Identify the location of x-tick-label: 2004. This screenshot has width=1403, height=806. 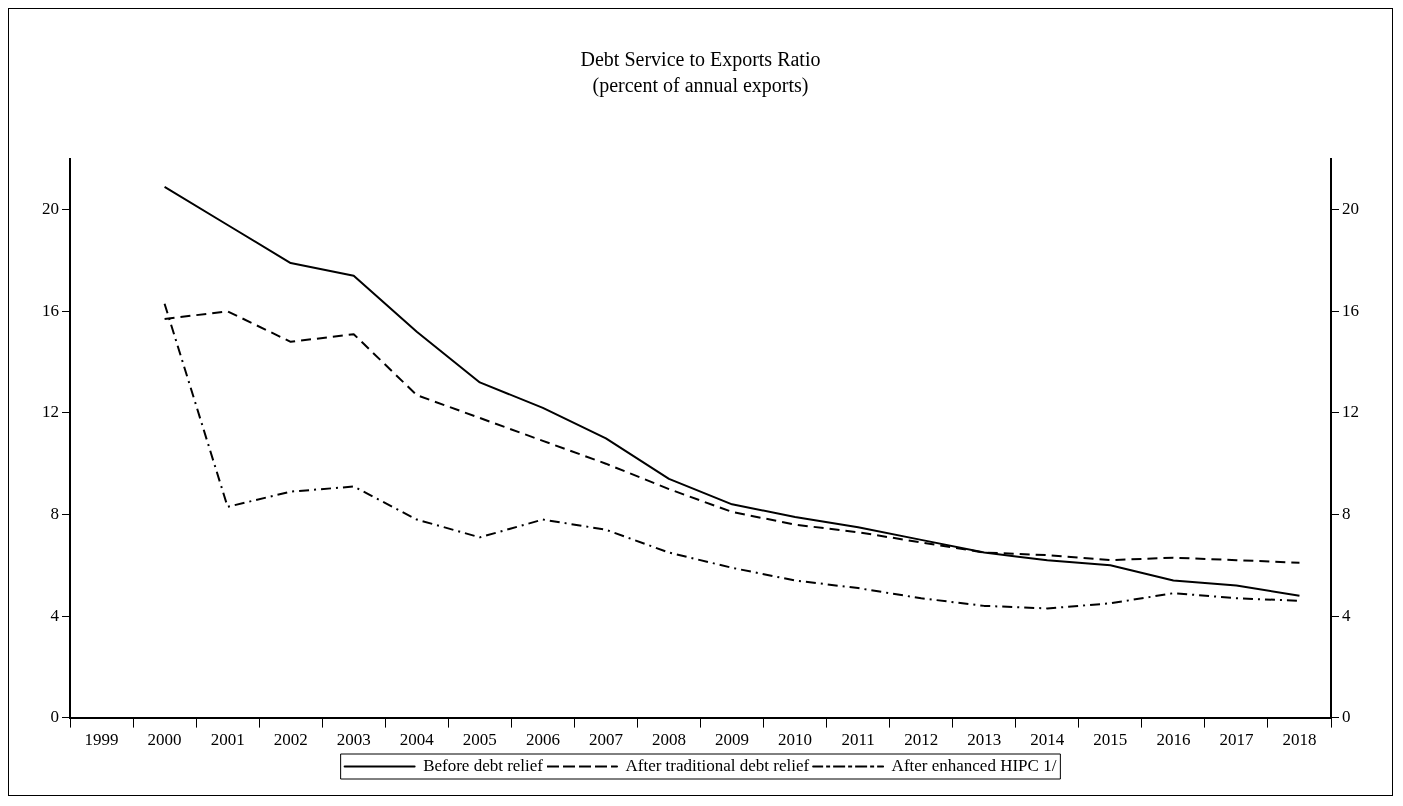
(417, 740).